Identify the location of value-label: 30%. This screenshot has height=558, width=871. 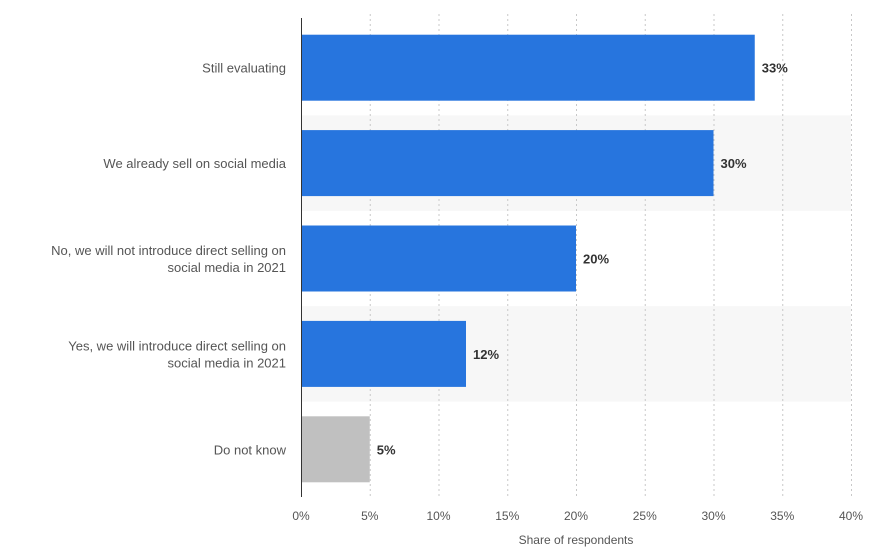
(734, 163).